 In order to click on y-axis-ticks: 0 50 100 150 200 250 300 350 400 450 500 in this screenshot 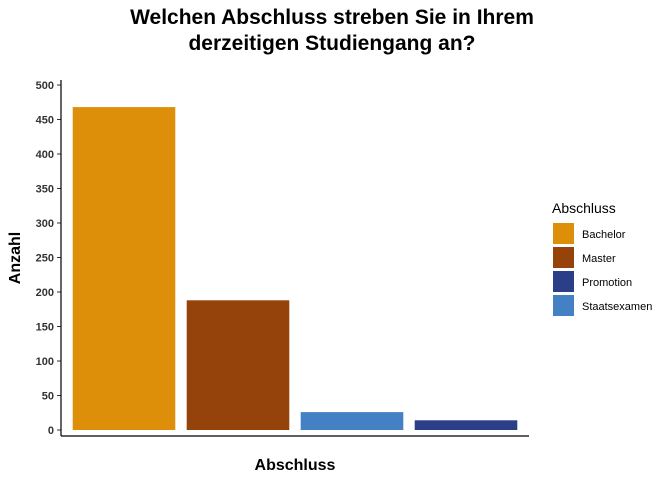, I will do `click(48, 258)`.